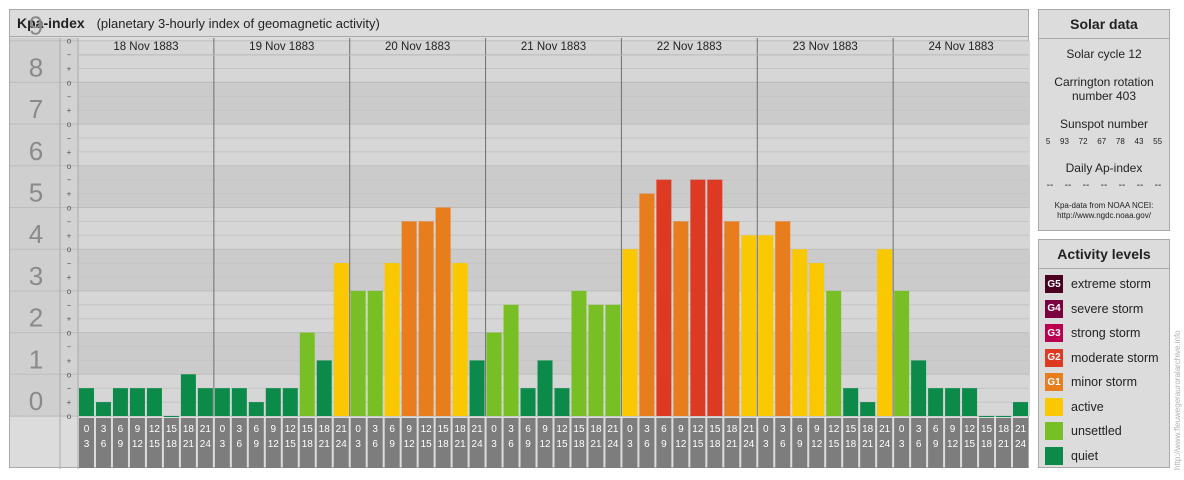 The height and width of the screenshot is (480, 1184). What do you see at coordinates (155, 444) in the screenshot?
I see `interval-end-label: 15` at bounding box center [155, 444].